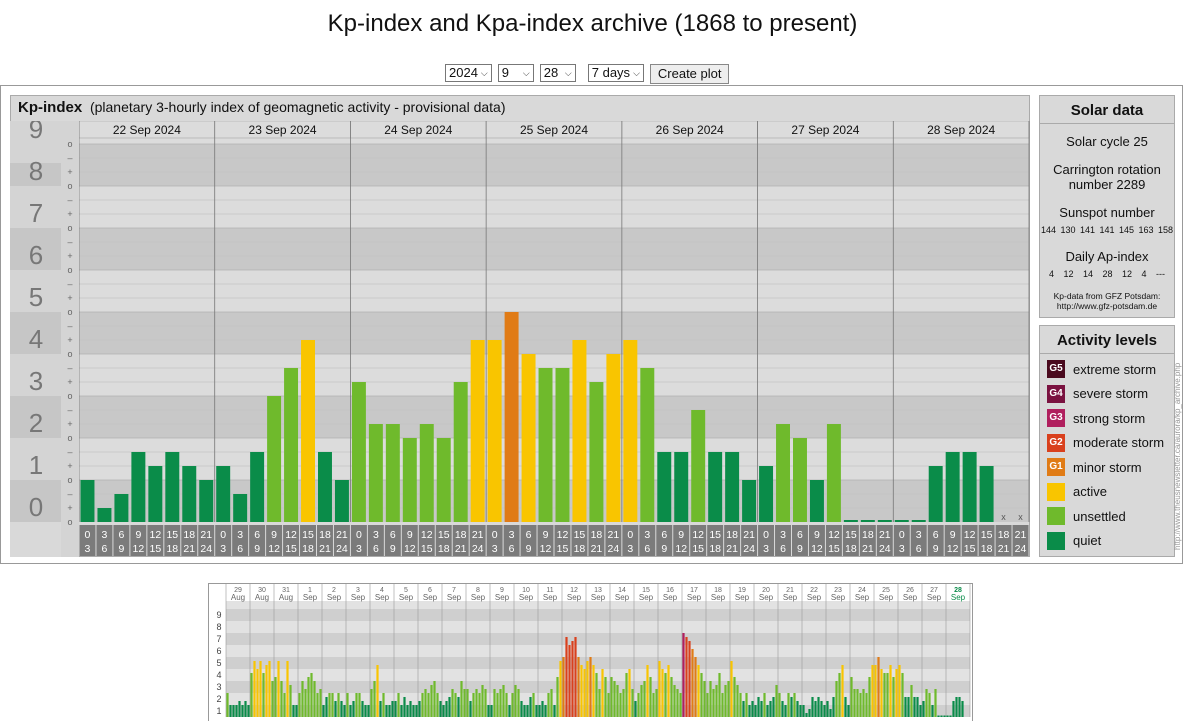 Image resolution: width=1185 pixels, height=721 pixels. I want to click on activity-level-item: quiet, so click(1107, 541).